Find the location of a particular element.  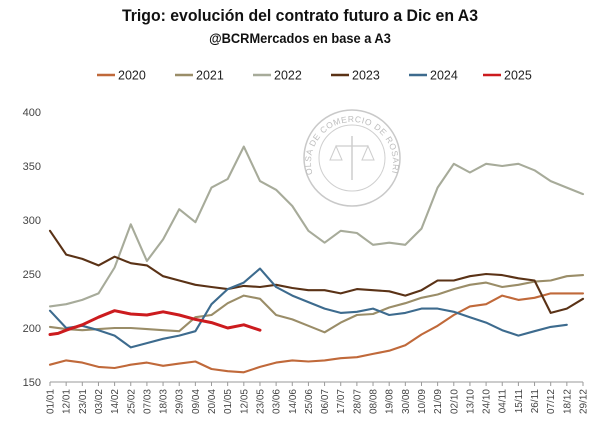

x-tick-label: 09/04 is located at coordinates (196, 401).